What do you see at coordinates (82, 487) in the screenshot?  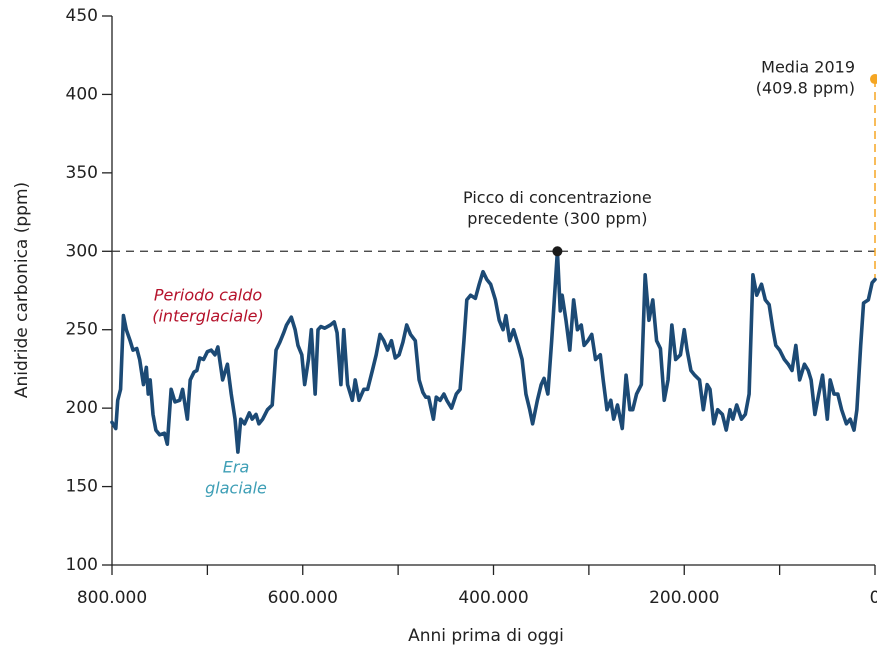 I see `y-tick-label: 150` at bounding box center [82, 487].